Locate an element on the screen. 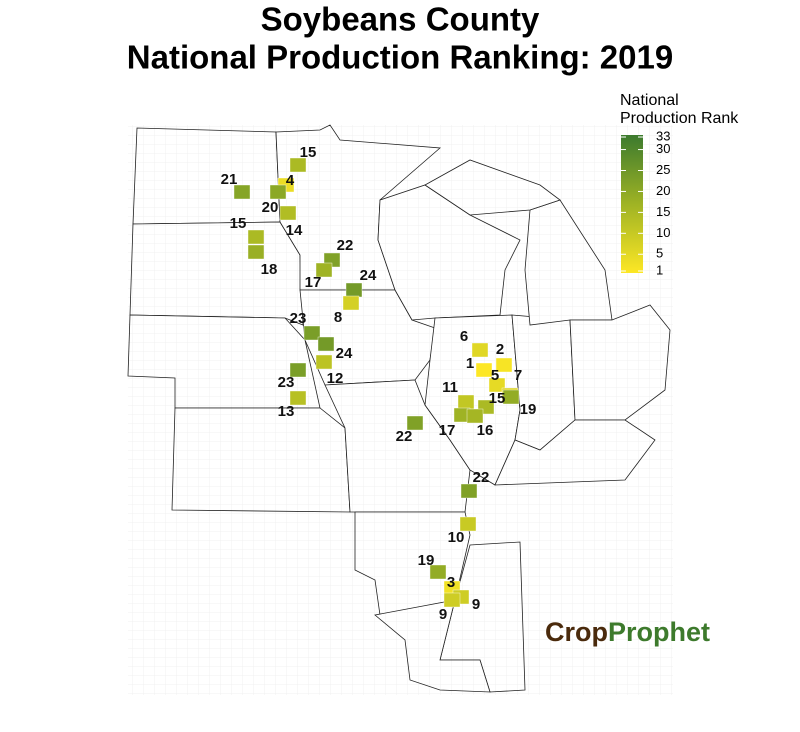  legend-tick-label: 15 is located at coordinates (663, 211).